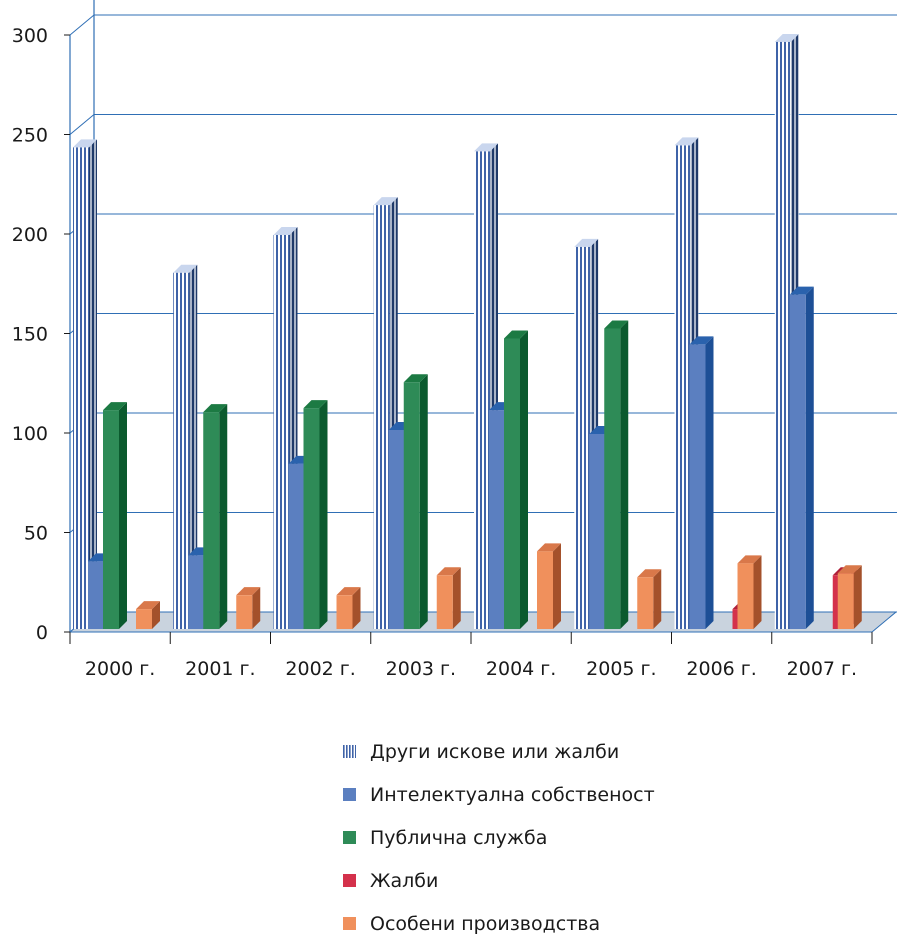 The width and height of the screenshot is (897, 945). Describe the element at coordinates (120, 669) in the screenshot. I see `x-tick-label: 2000 г.` at that location.